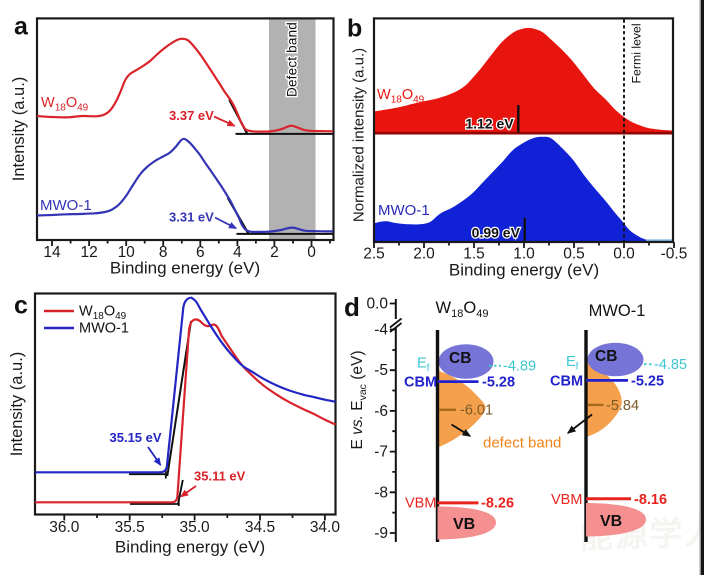 This screenshot has width=704, height=575. Describe the element at coordinates (359, 399) in the screenshot. I see `svg-text: E vs. Evac (eV)` at that location.